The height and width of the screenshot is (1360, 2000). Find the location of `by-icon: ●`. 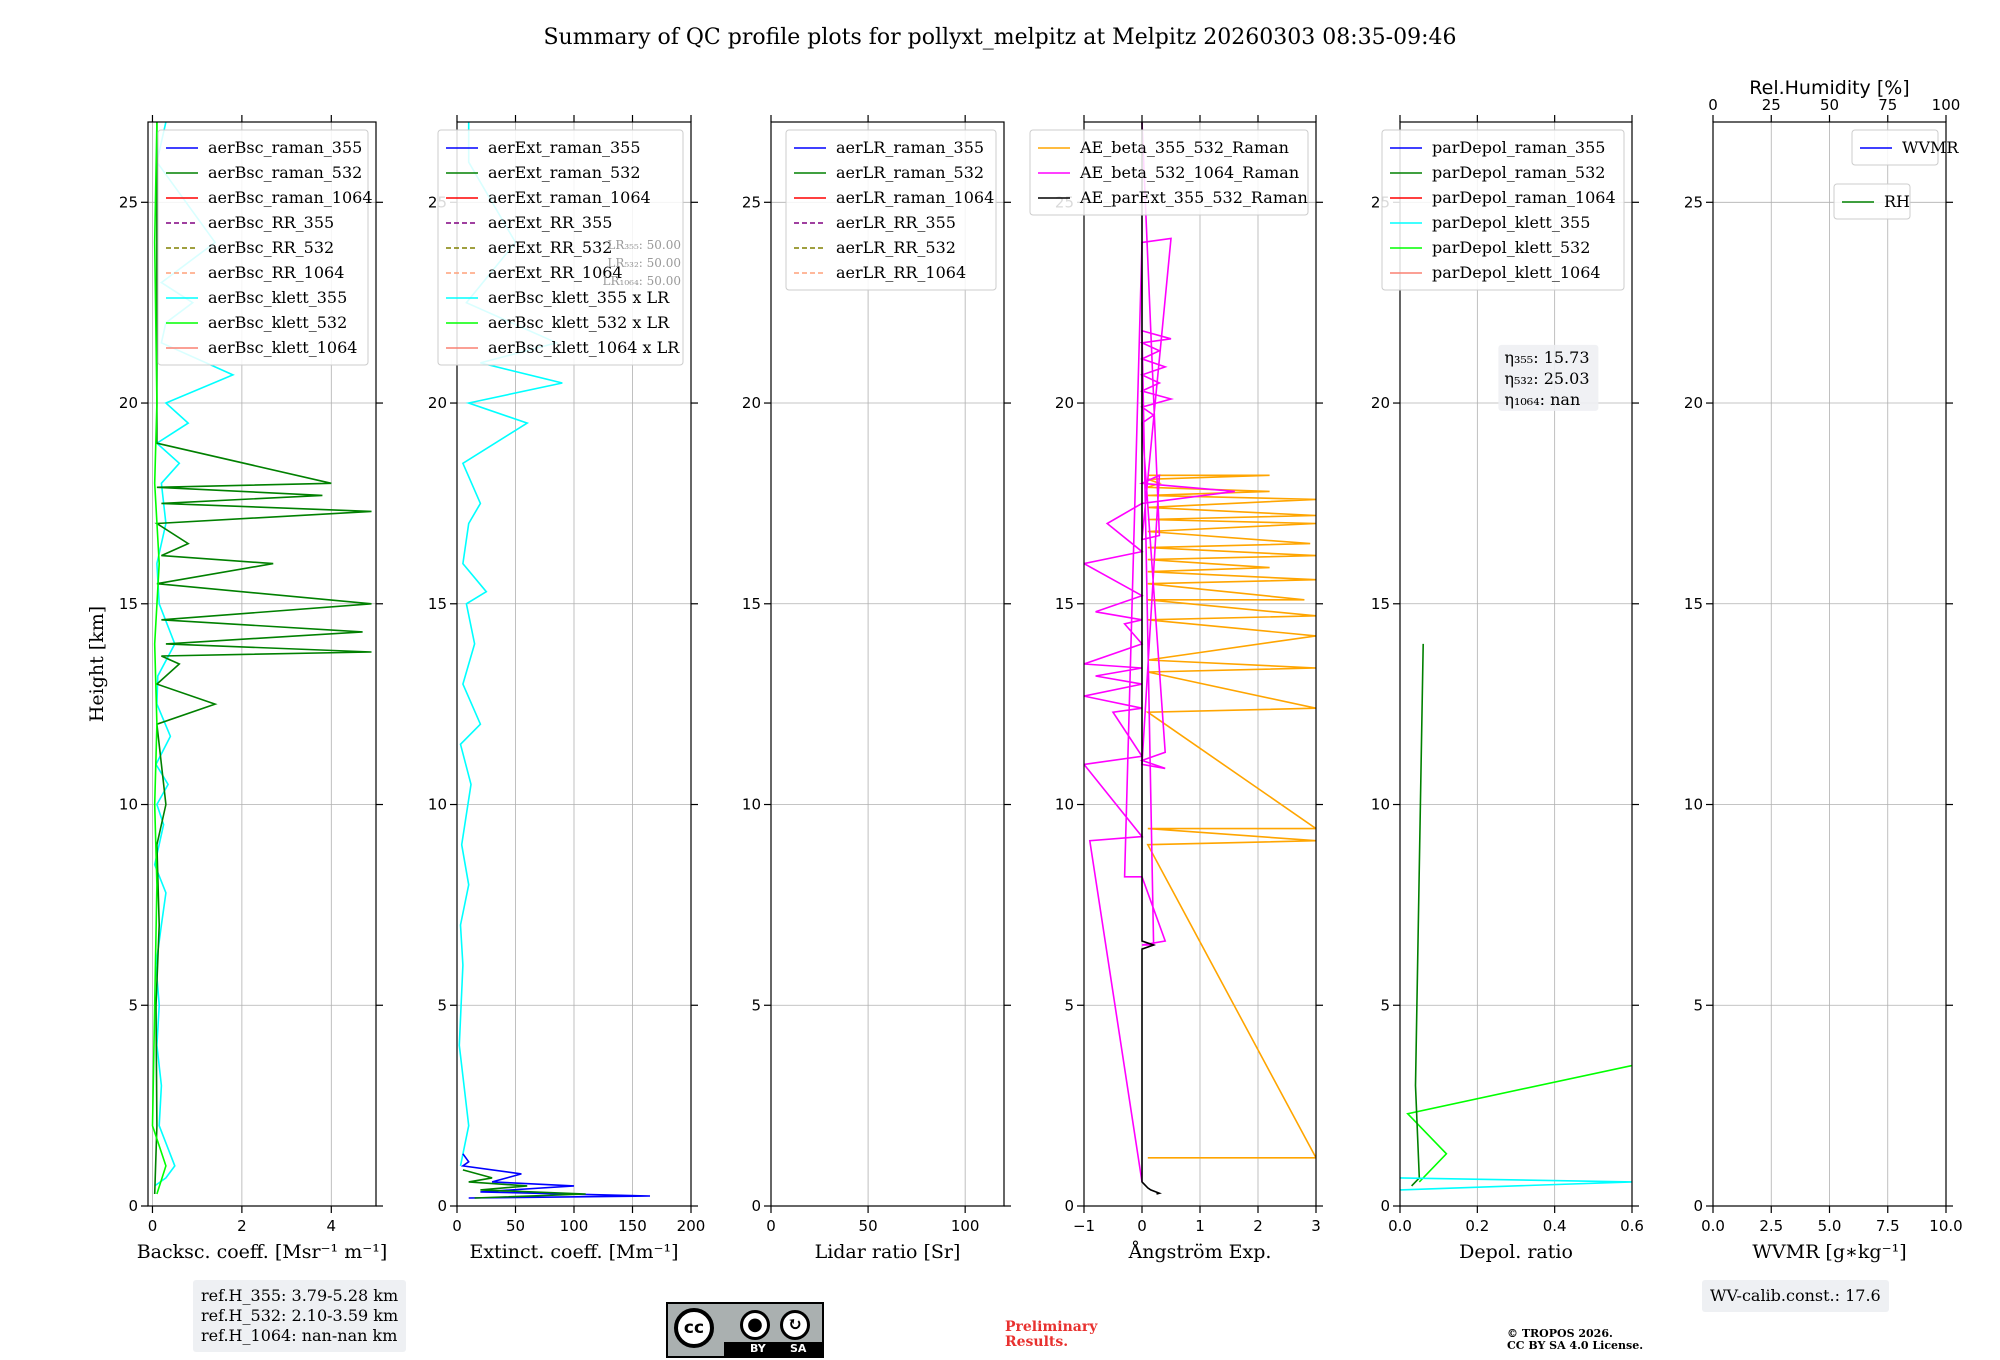

by-icon: ● is located at coordinates (755, 1325).